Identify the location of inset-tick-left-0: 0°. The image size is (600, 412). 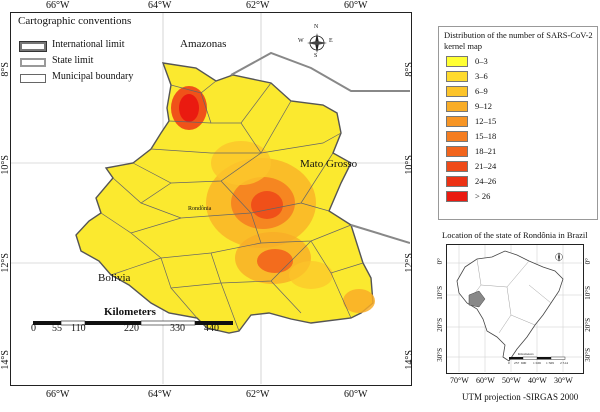
(440, 261).